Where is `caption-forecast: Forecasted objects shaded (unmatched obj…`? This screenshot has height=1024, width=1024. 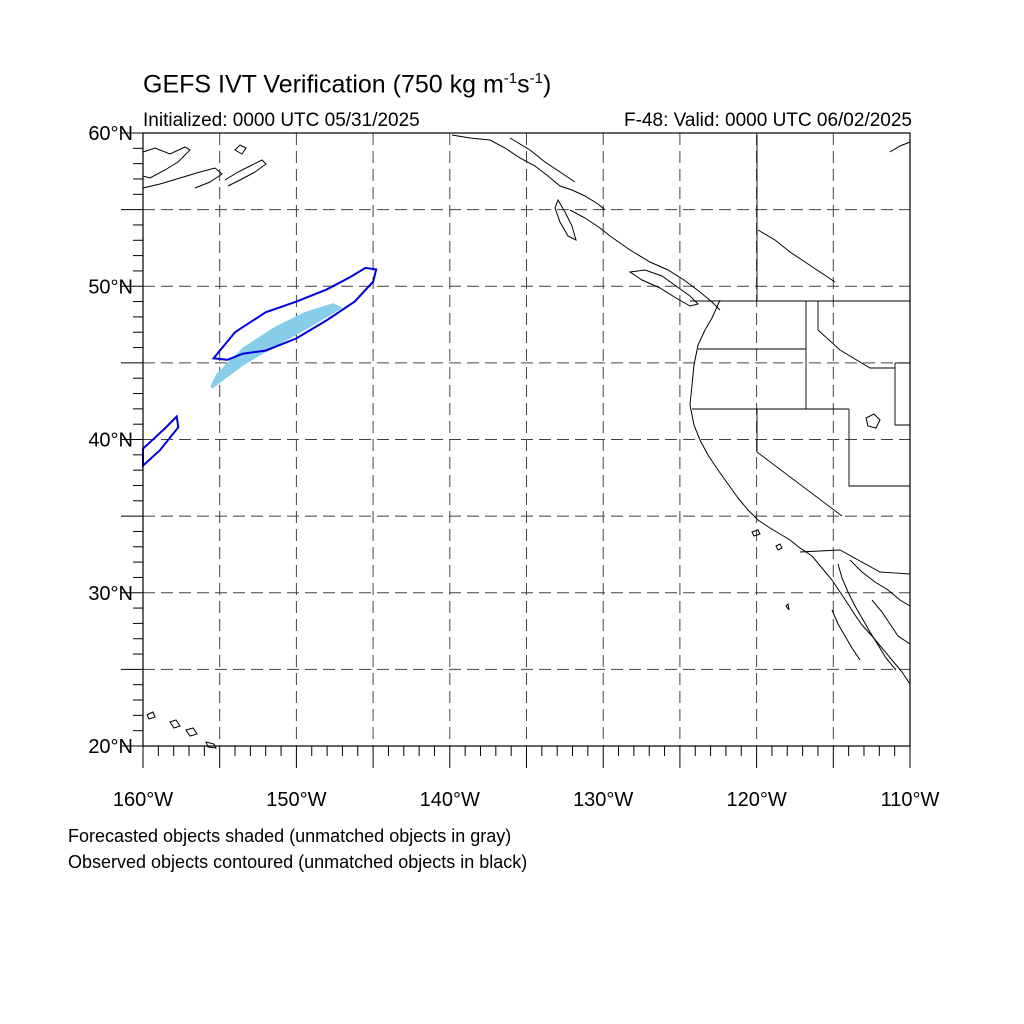 caption-forecast: Forecasted objects shaded (unmatched obj… is located at coordinates (290, 836).